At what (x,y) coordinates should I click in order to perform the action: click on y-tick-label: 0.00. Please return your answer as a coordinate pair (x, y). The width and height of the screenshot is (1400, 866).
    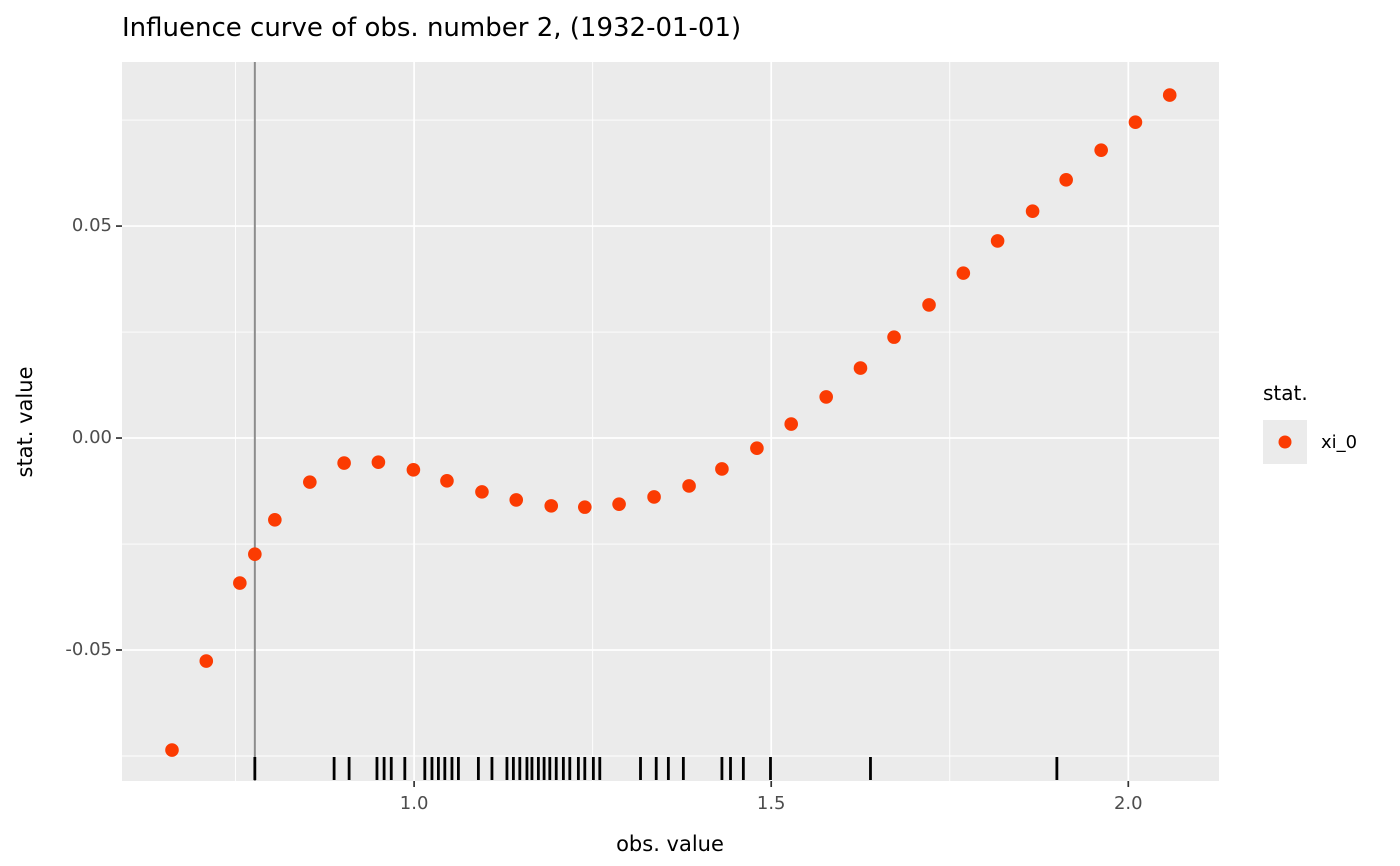
    Looking at the image, I should click on (91, 438).